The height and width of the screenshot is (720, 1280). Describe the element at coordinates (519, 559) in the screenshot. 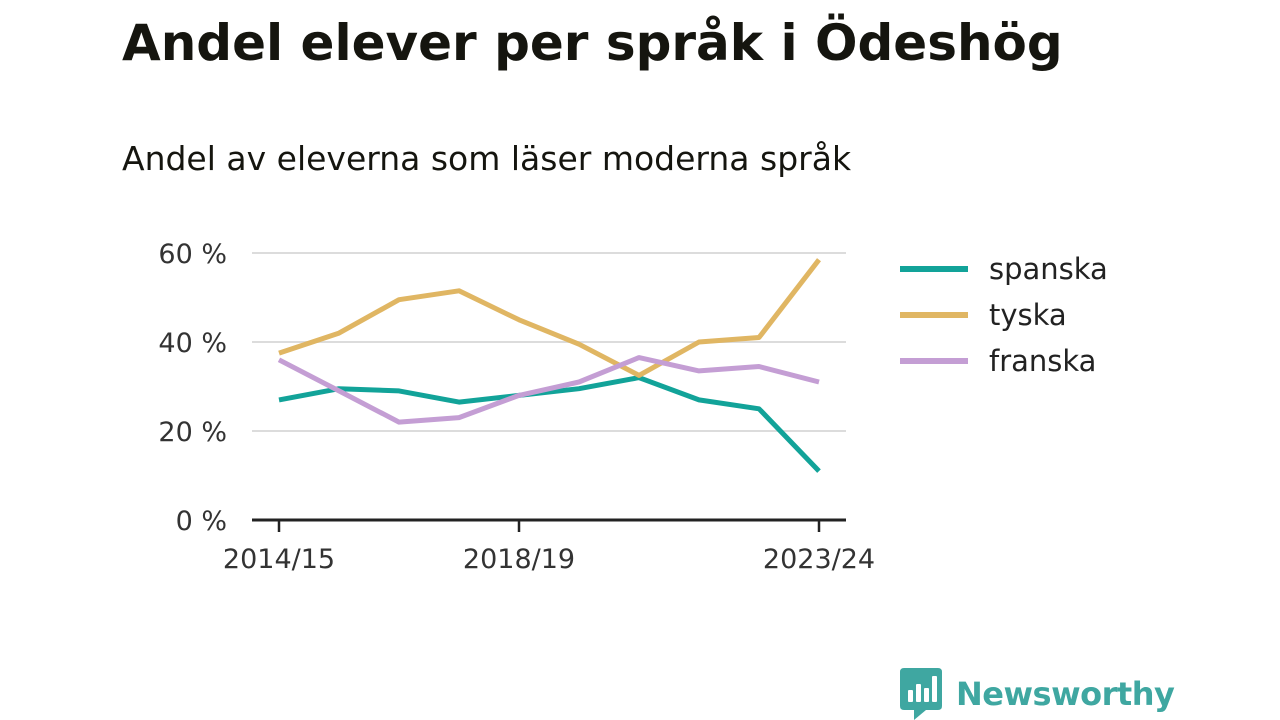

I see `x-tick-label: 2018/19` at that location.